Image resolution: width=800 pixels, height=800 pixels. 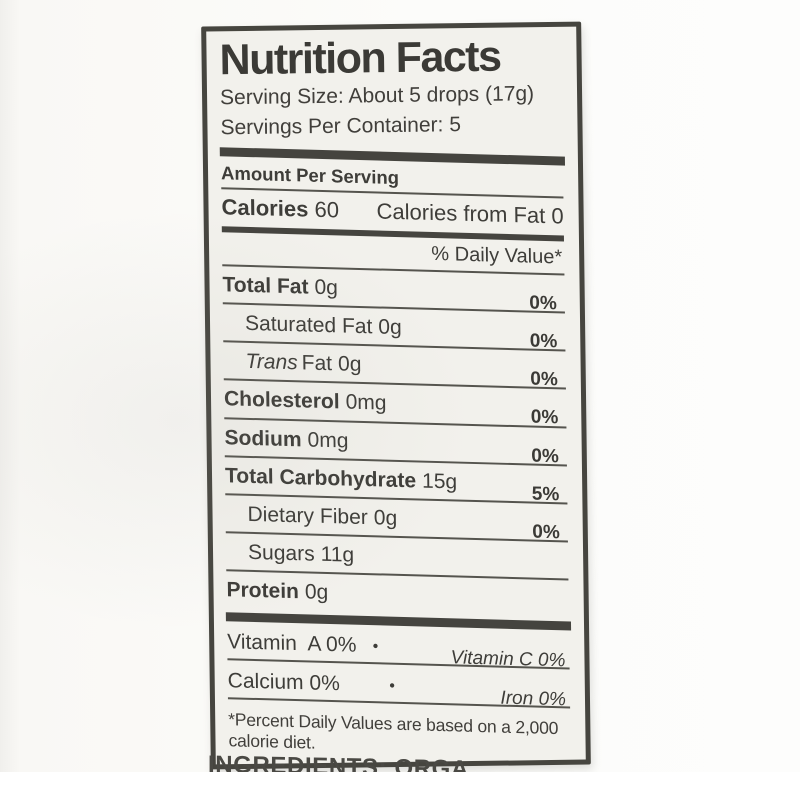 What do you see at coordinates (322, 517) in the screenshot?
I see `nutrient-name: Dietary Fiber 0g` at bounding box center [322, 517].